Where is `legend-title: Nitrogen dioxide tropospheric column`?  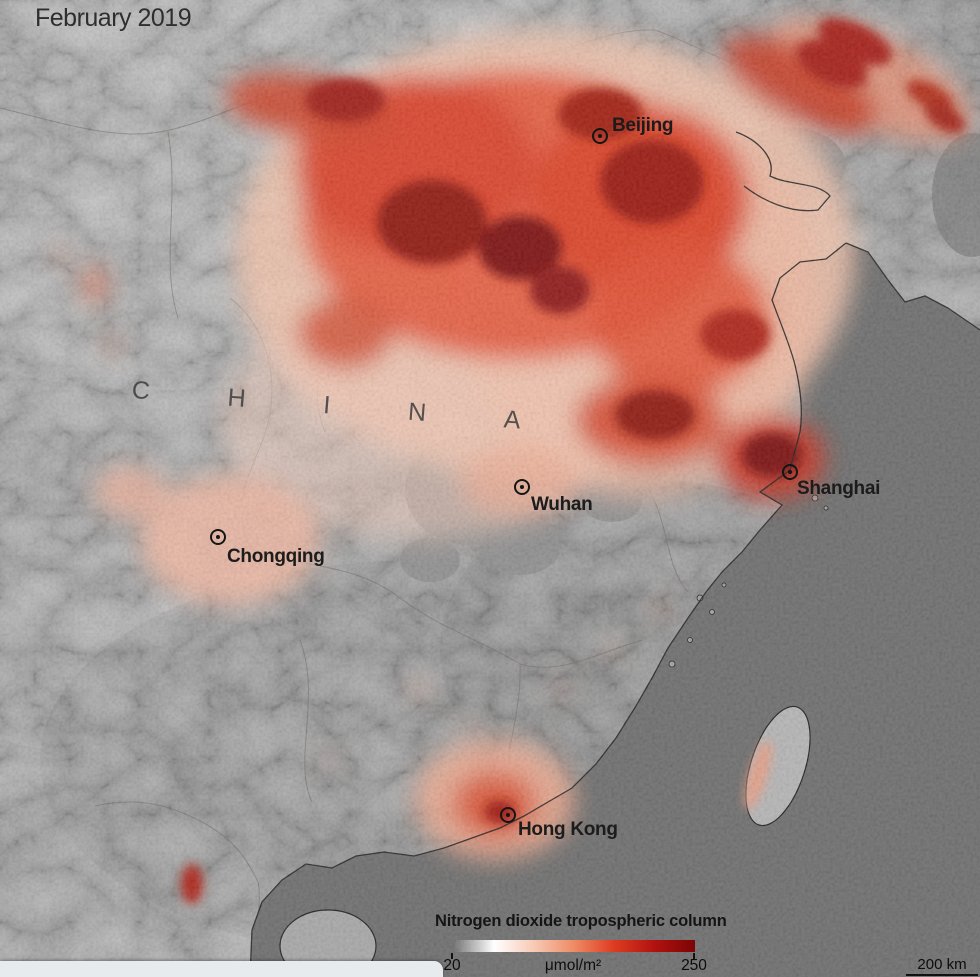
legend-title: Nitrogen dioxide tropospheric column is located at coordinates (581, 921).